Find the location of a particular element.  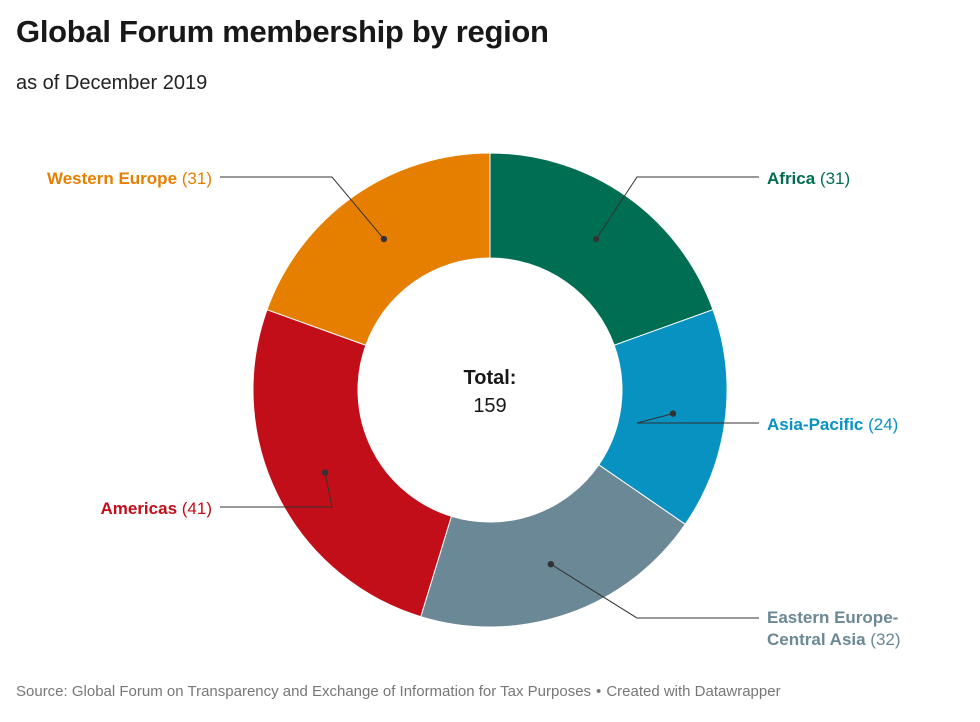

leader-dot-asia-pacific is located at coordinates (673, 413).